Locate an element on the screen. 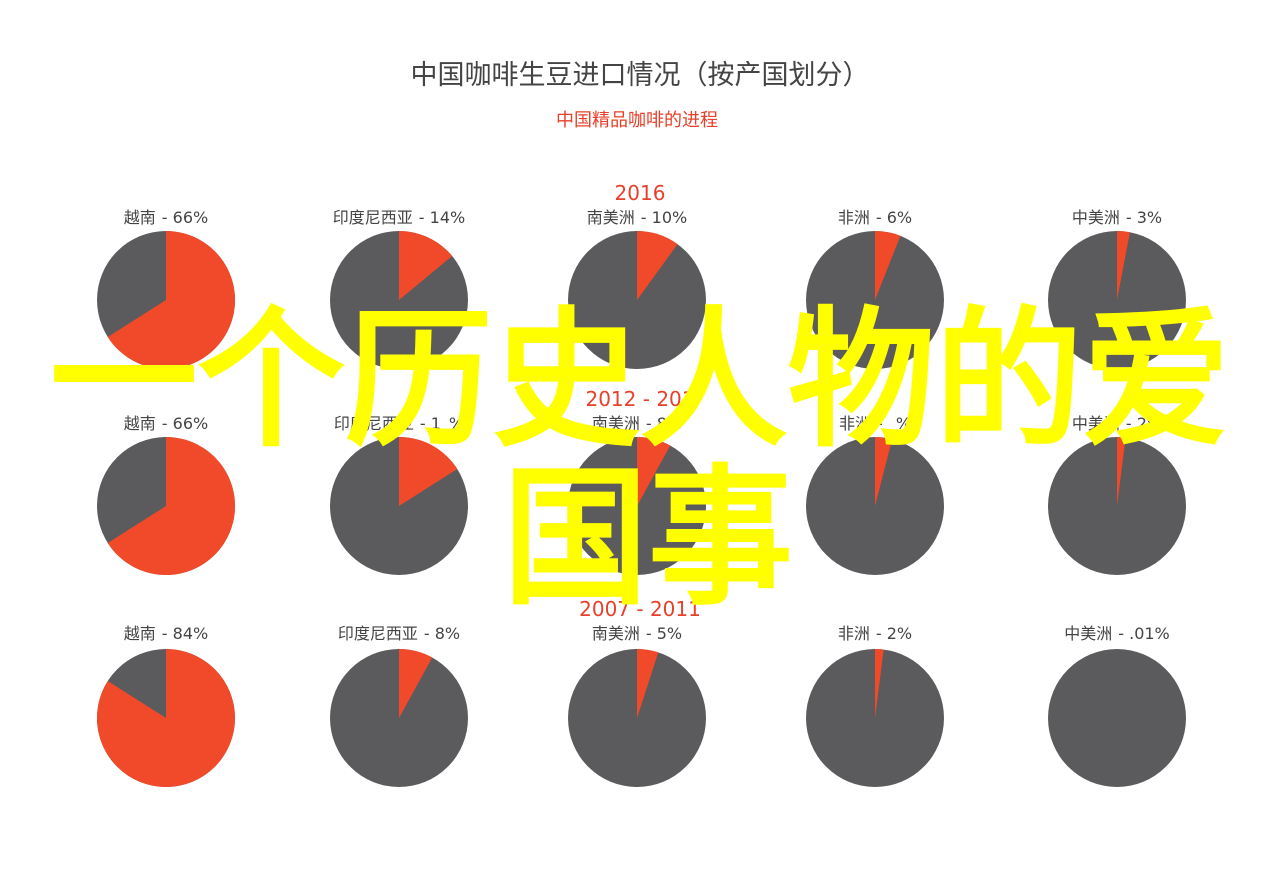 Image resolution: width=1280 pixels, height=872 pixels. pie-label: 越南 - 84% is located at coordinates (166, 633).